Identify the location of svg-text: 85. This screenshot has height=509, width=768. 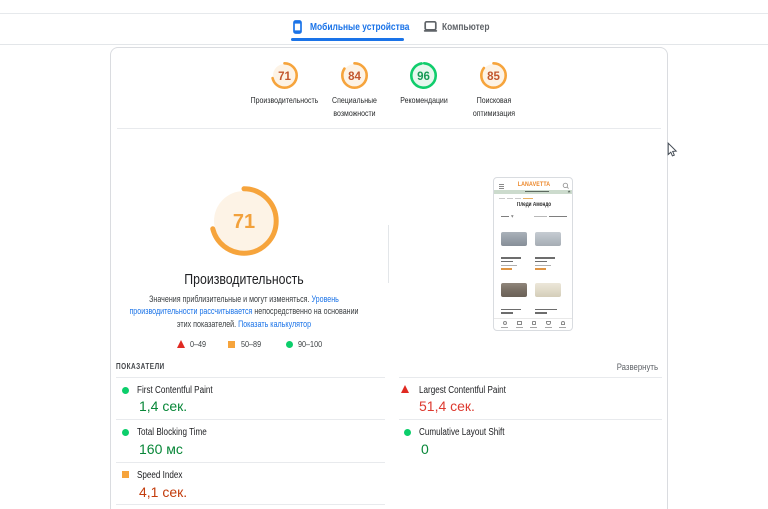
(493, 77).